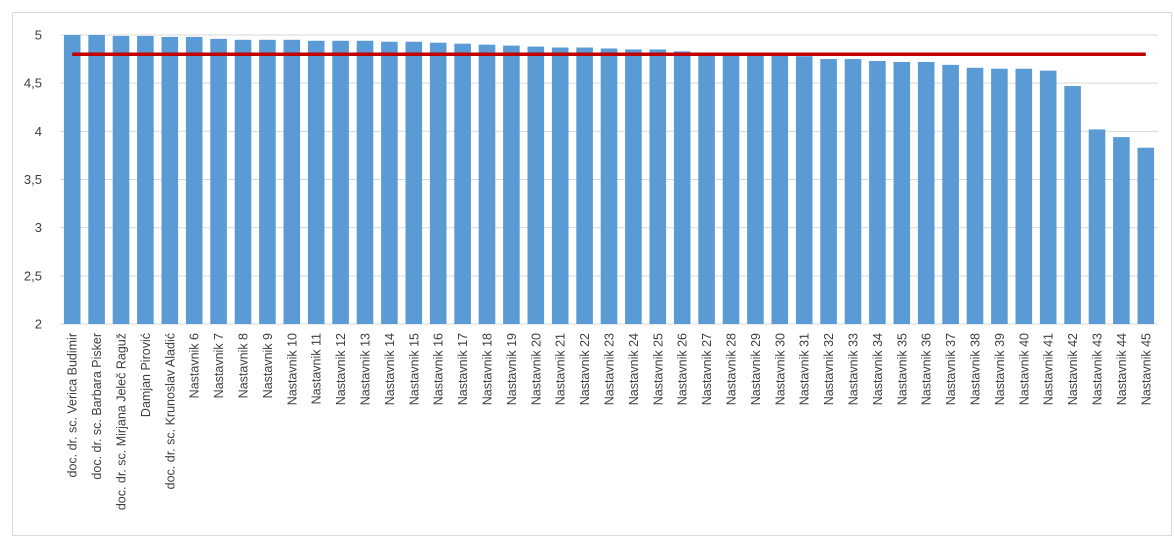 This screenshot has width=1175, height=546. Describe the element at coordinates (33, 275) in the screenshot. I see `y-tick-label: 2,5` at that location.